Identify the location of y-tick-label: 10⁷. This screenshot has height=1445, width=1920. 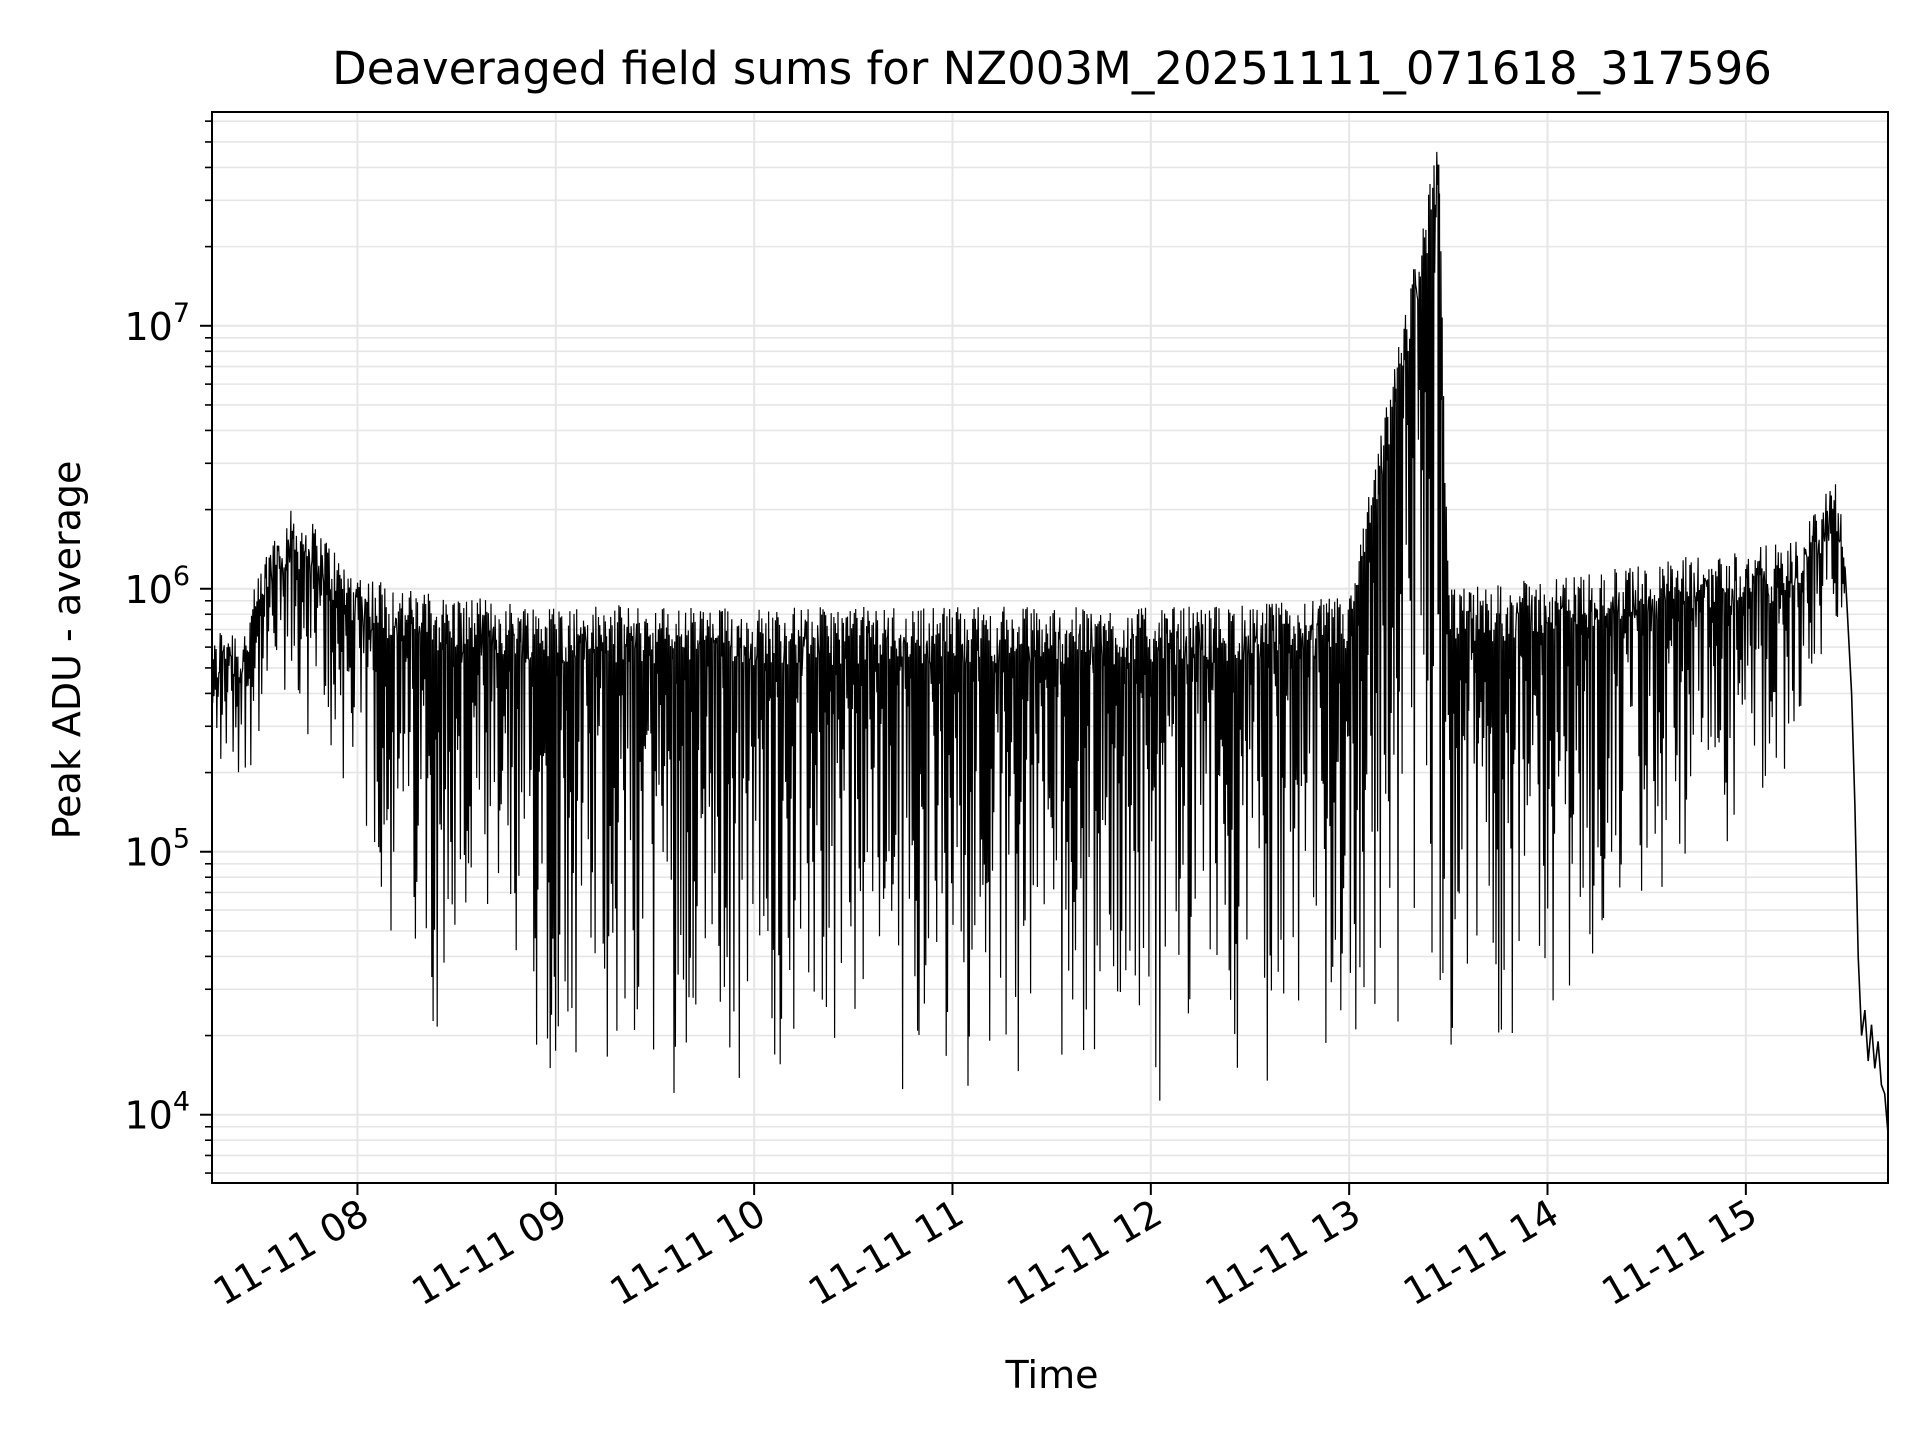
(157, 323).